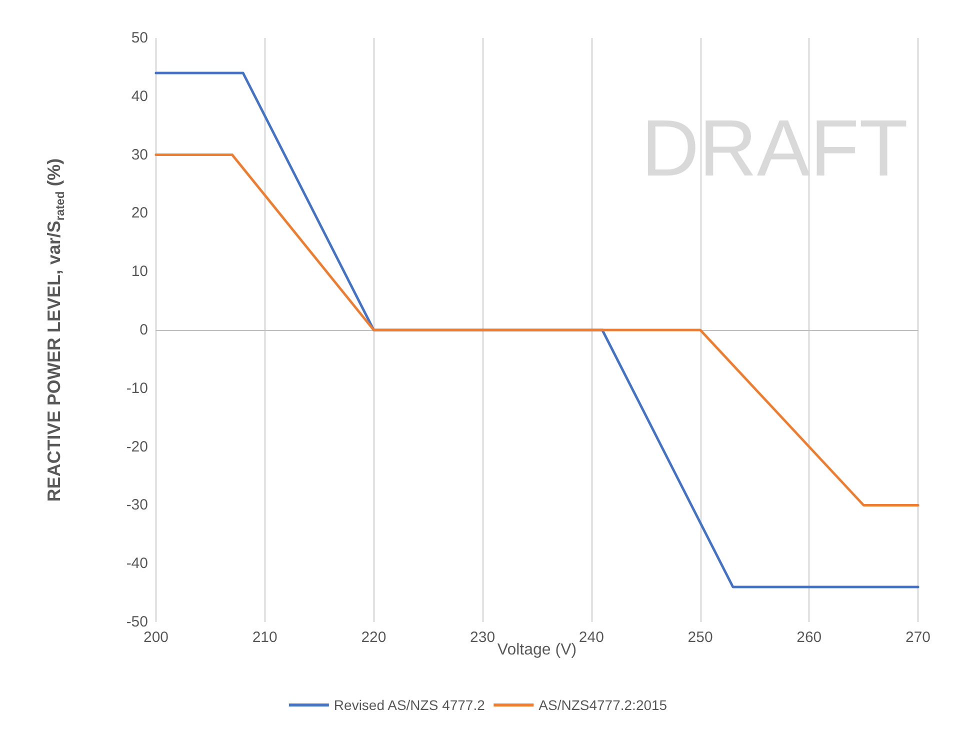  Describe the element at coordinates (137, 447) in the screenshot. I see `y-tick-label: -20` at that location.